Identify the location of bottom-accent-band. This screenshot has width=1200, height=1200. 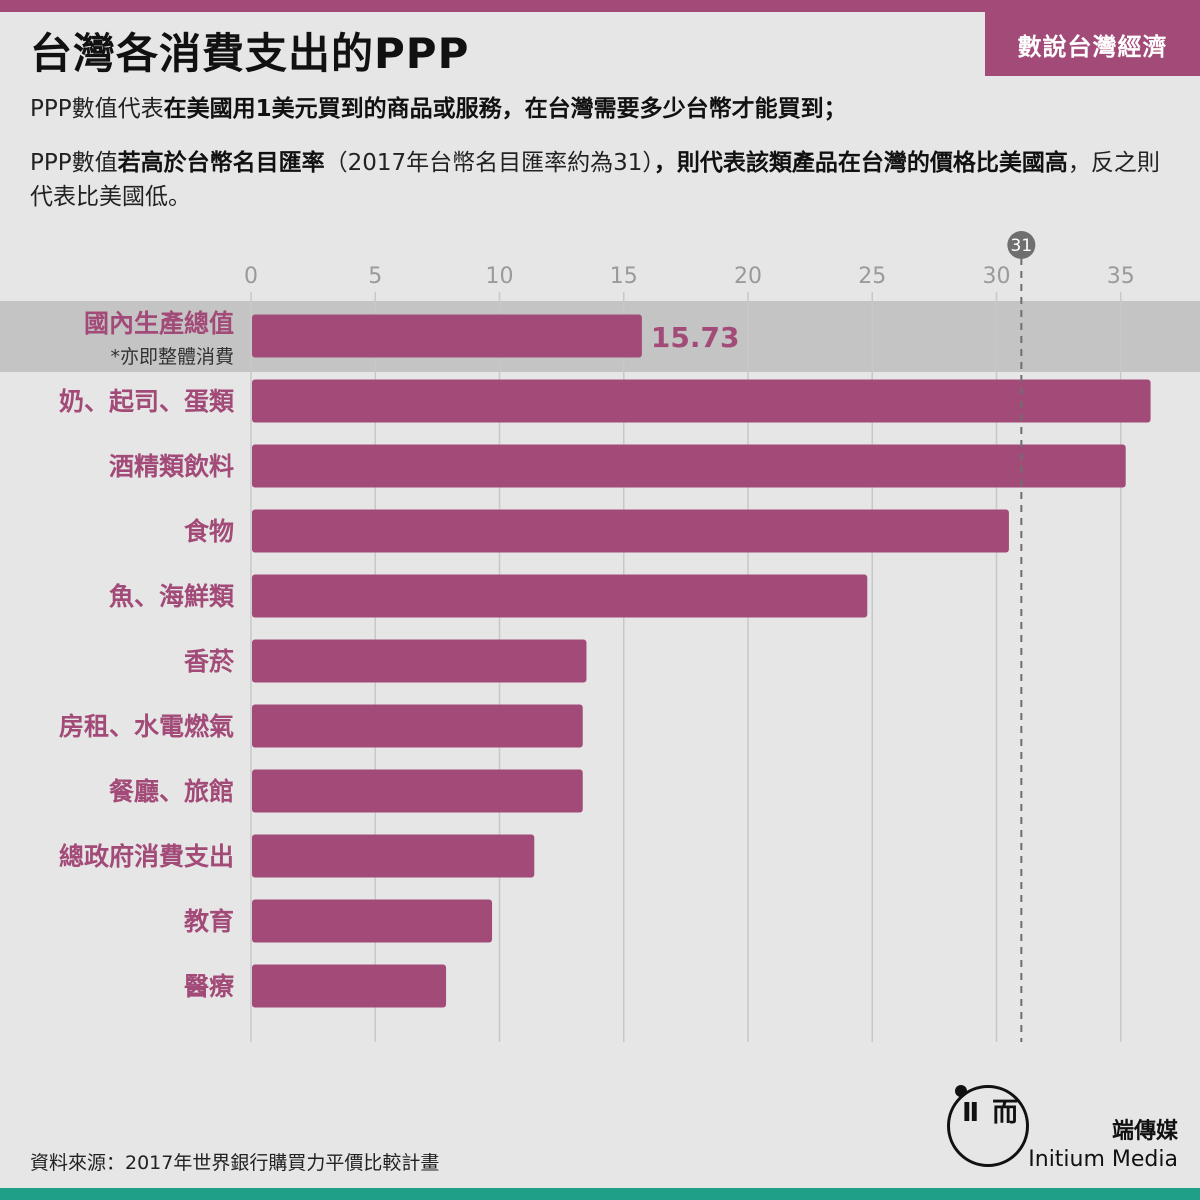
(600, 1194).